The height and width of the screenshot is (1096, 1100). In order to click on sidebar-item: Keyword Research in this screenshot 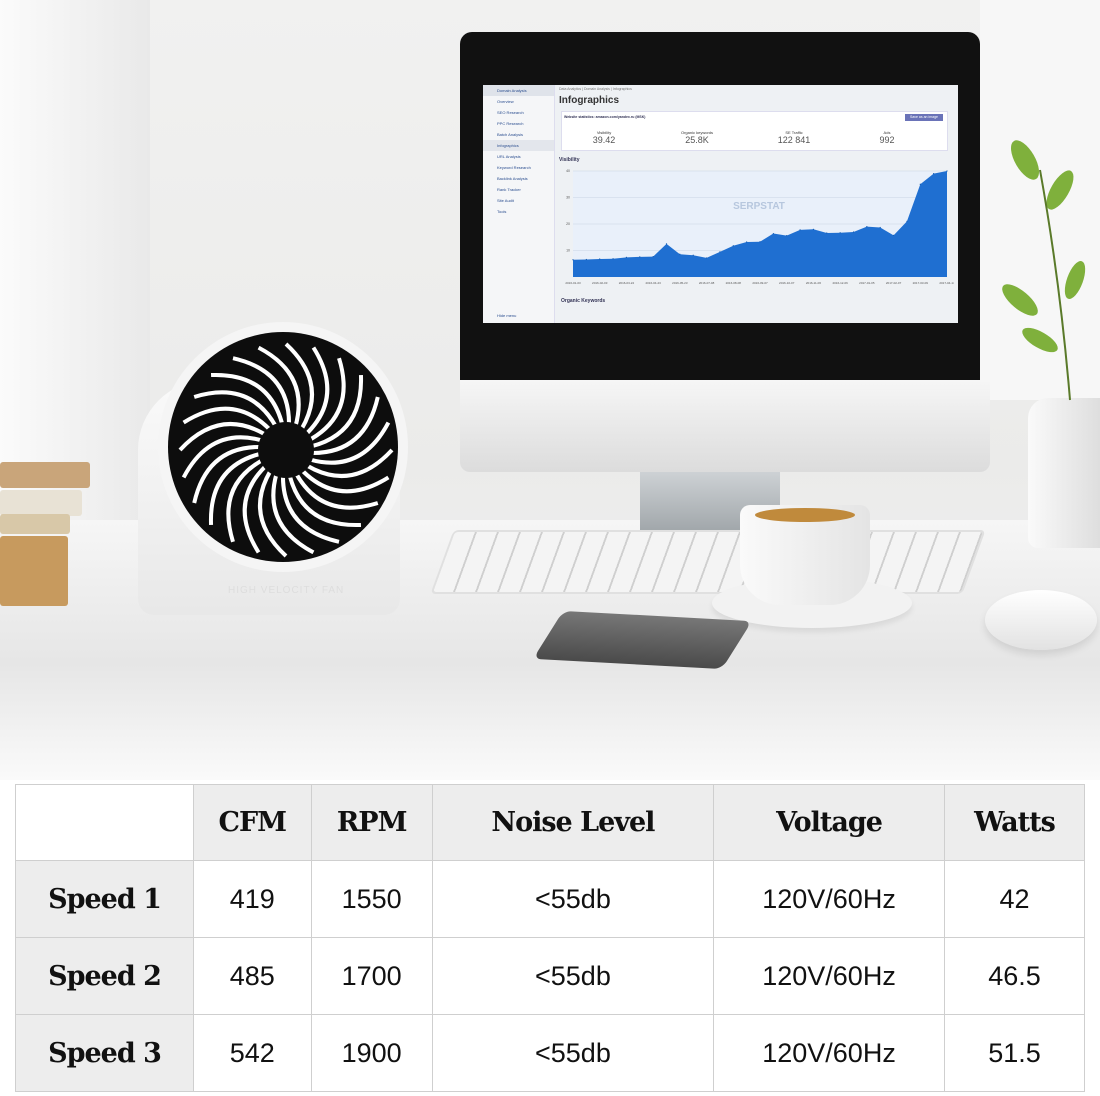, I will do `click(514, 167)`.